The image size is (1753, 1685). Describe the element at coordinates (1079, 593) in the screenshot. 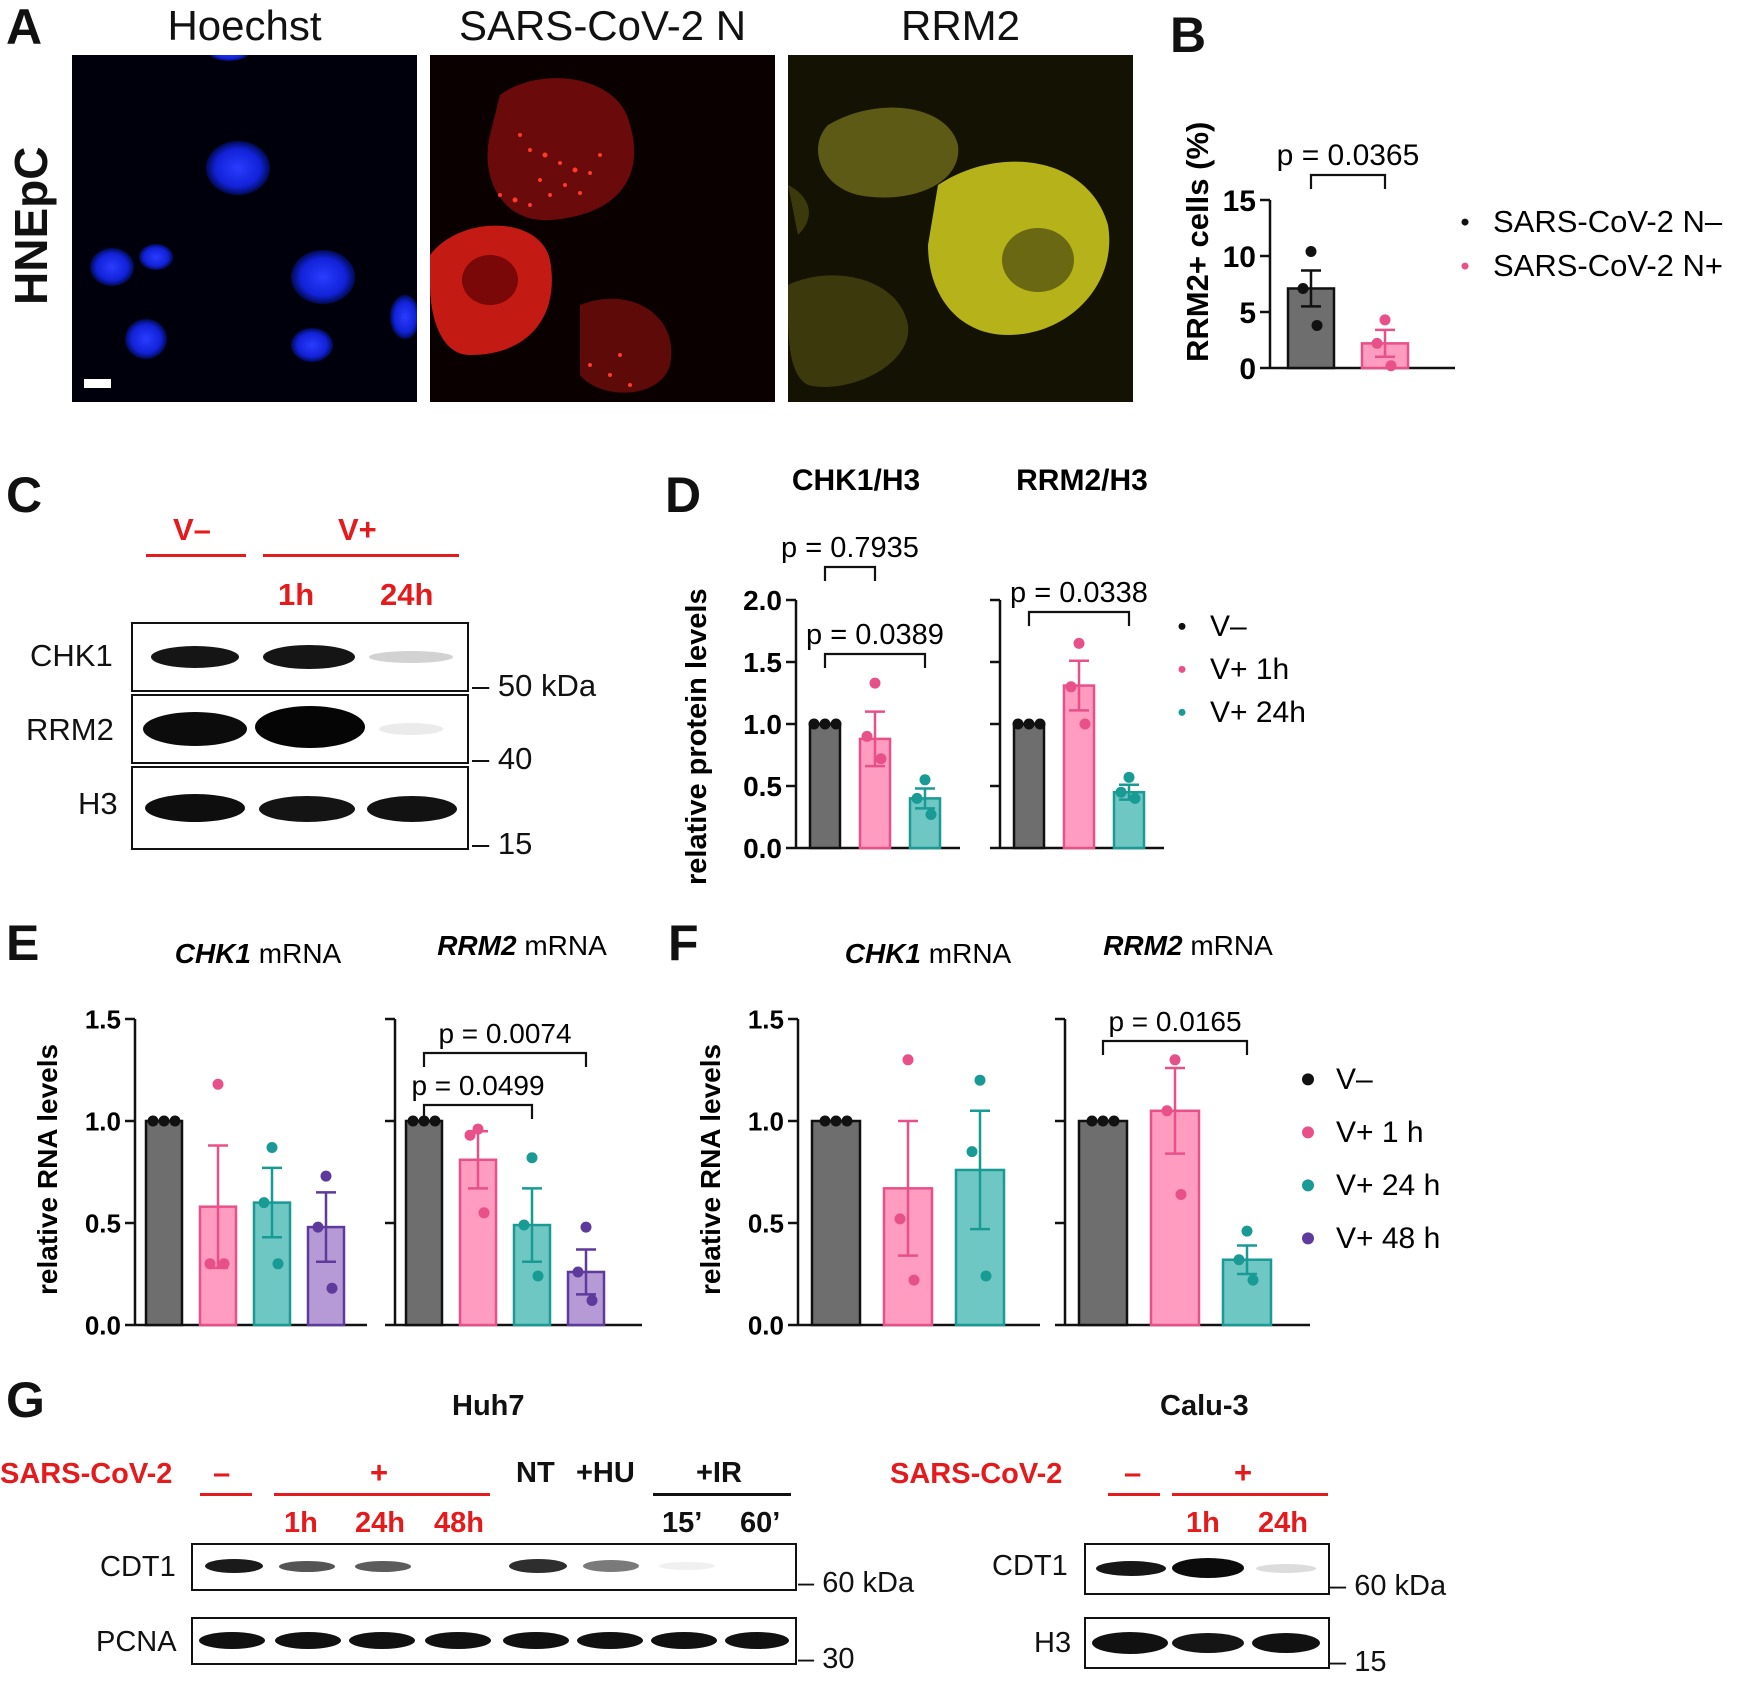

I see `chart-d-1-pvalue-0: p = 0.0338` at that location.